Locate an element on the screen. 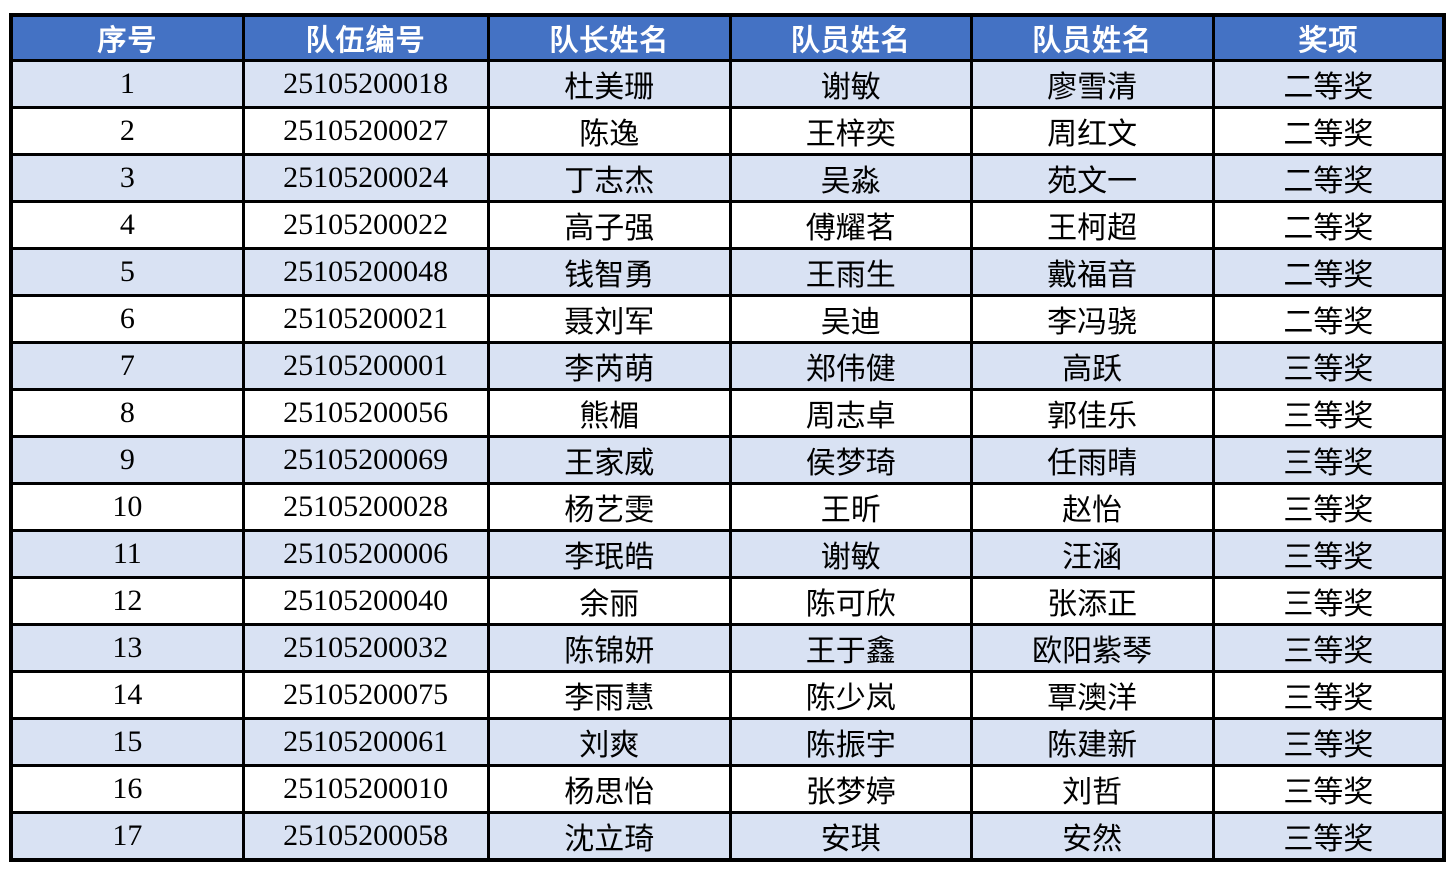  cell-team-id: 25105200018 is located at coordinates (365, 84).